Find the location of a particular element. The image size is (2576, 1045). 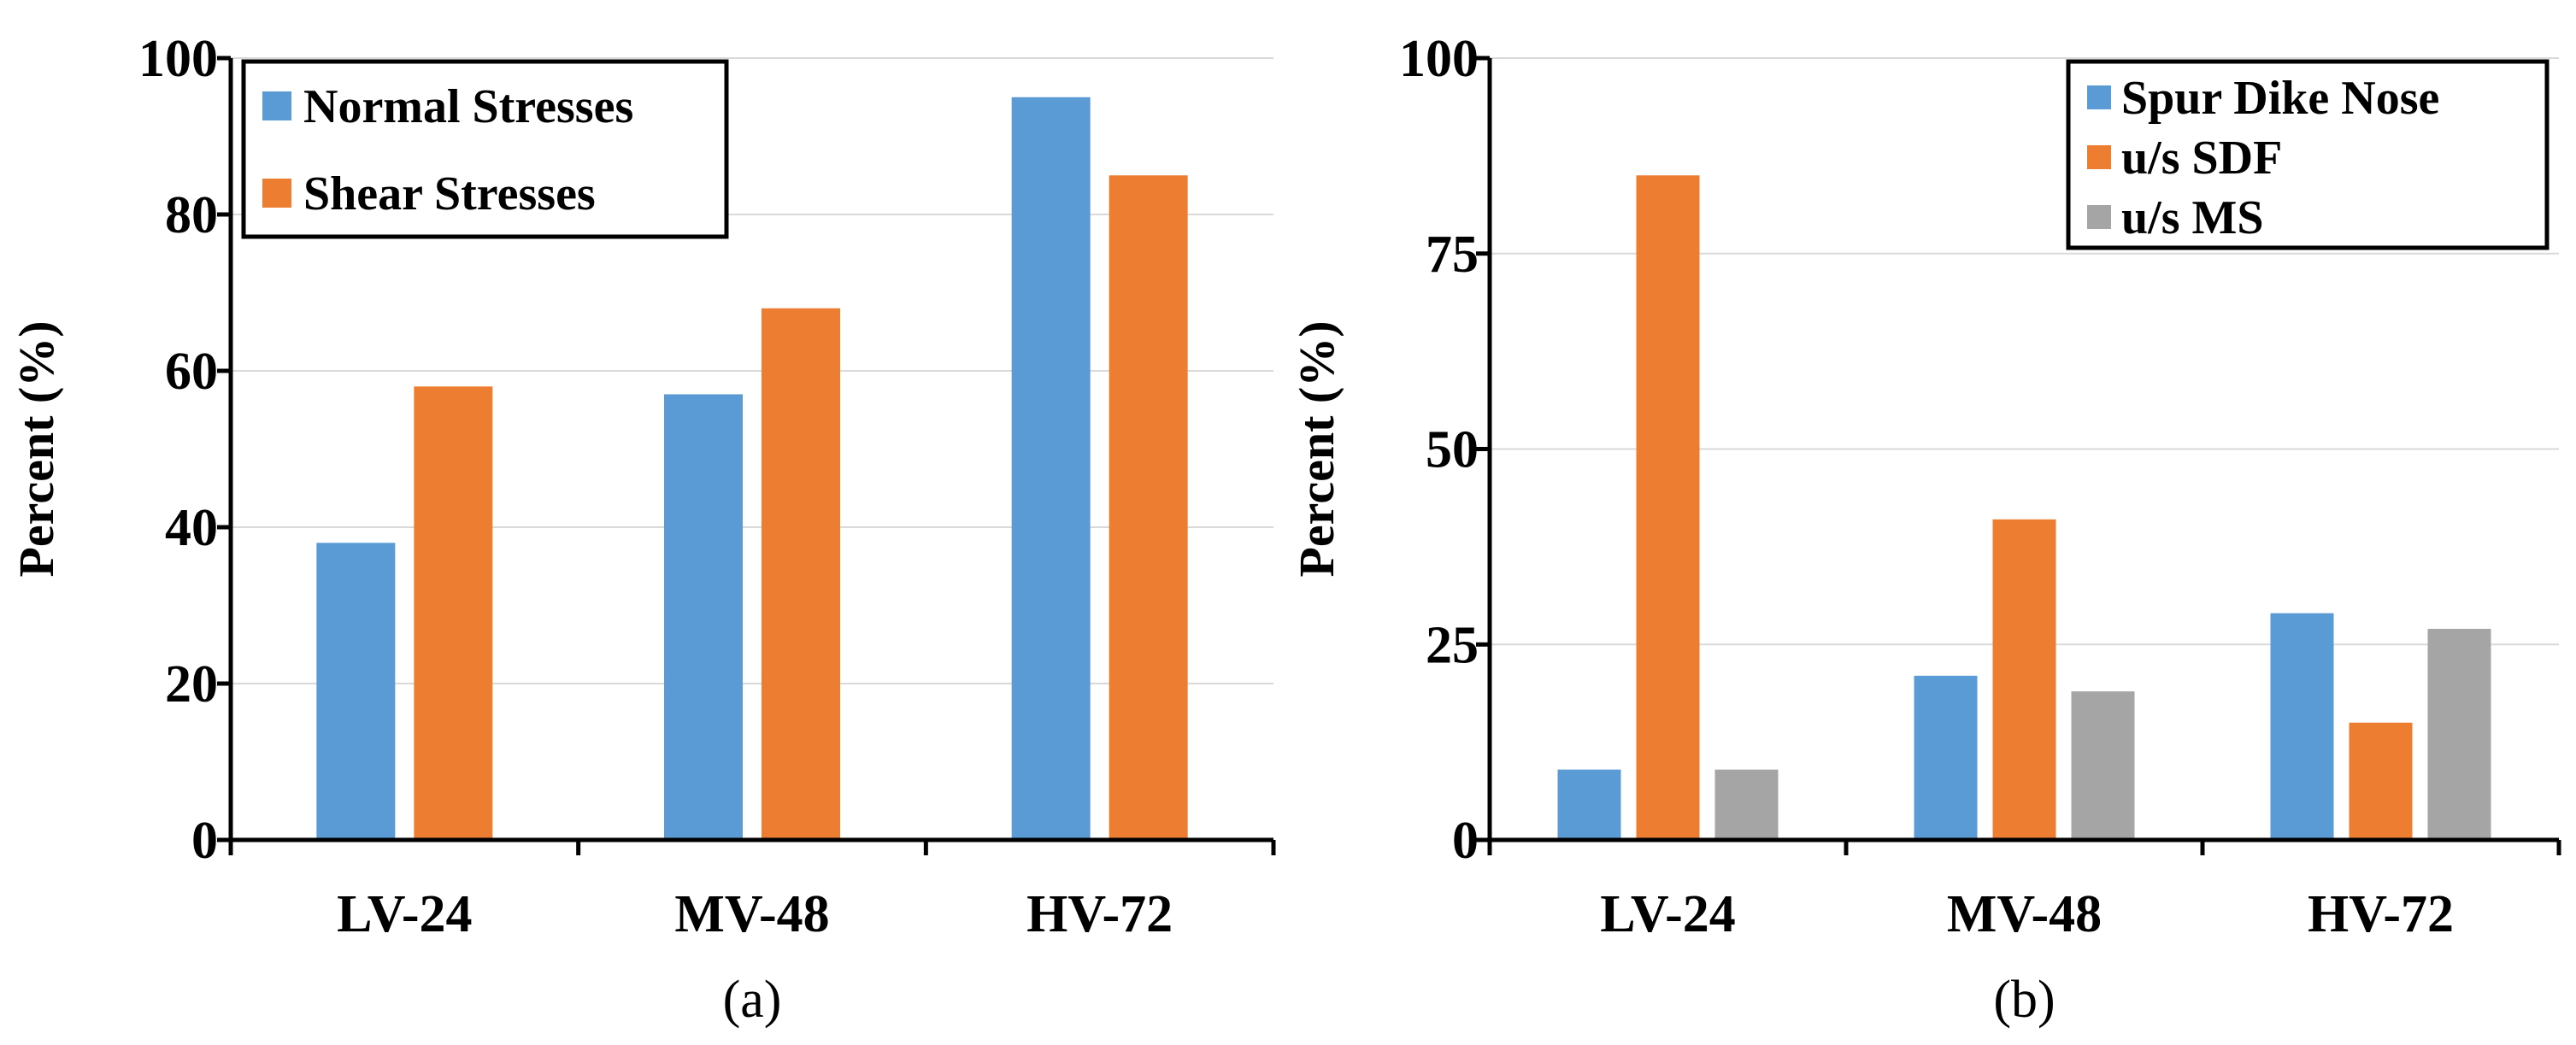

y-tick-label: 40 is located at coordinates (191, 528).